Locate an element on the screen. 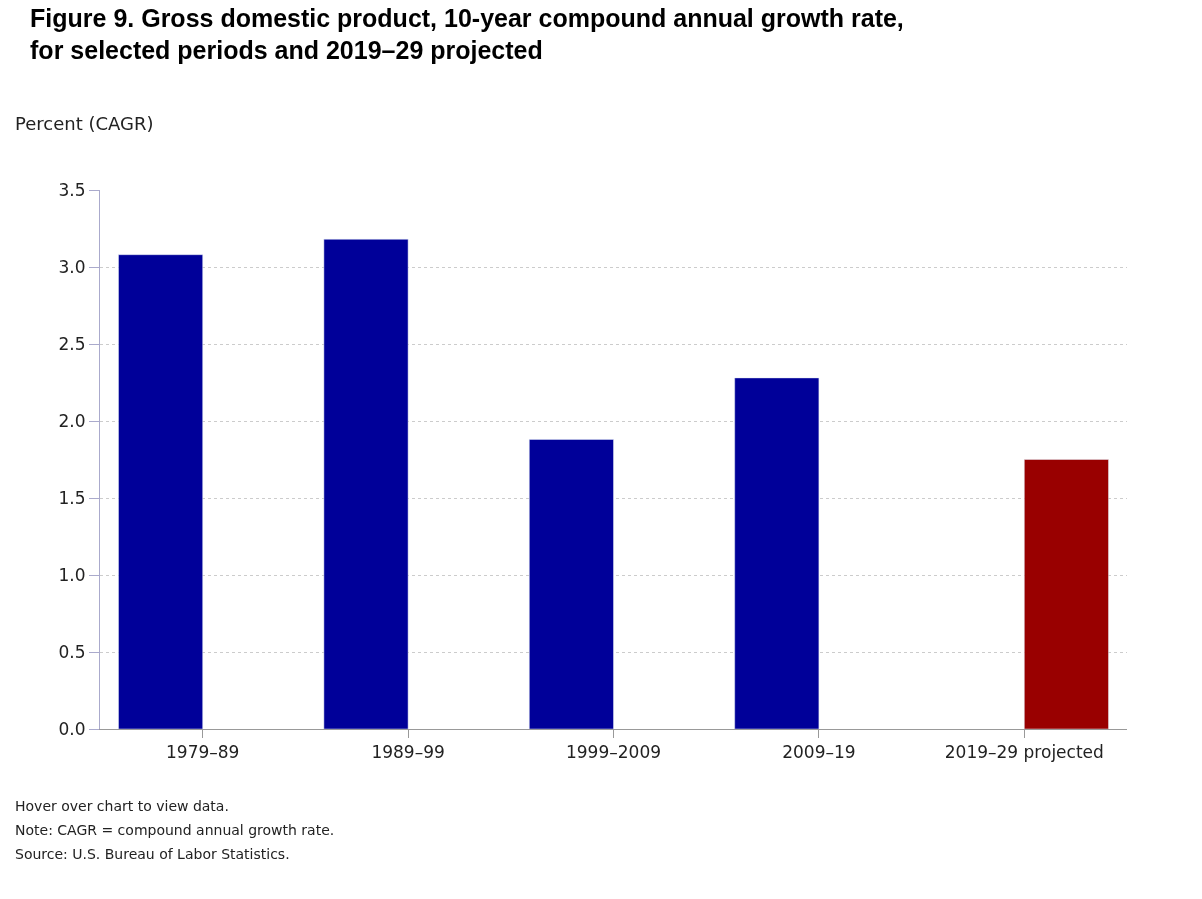 Image resolution: width=1202 pixels, height=899 pixels. x-tick-label: 2019–29 projected is located at coordinates (1024, 752).